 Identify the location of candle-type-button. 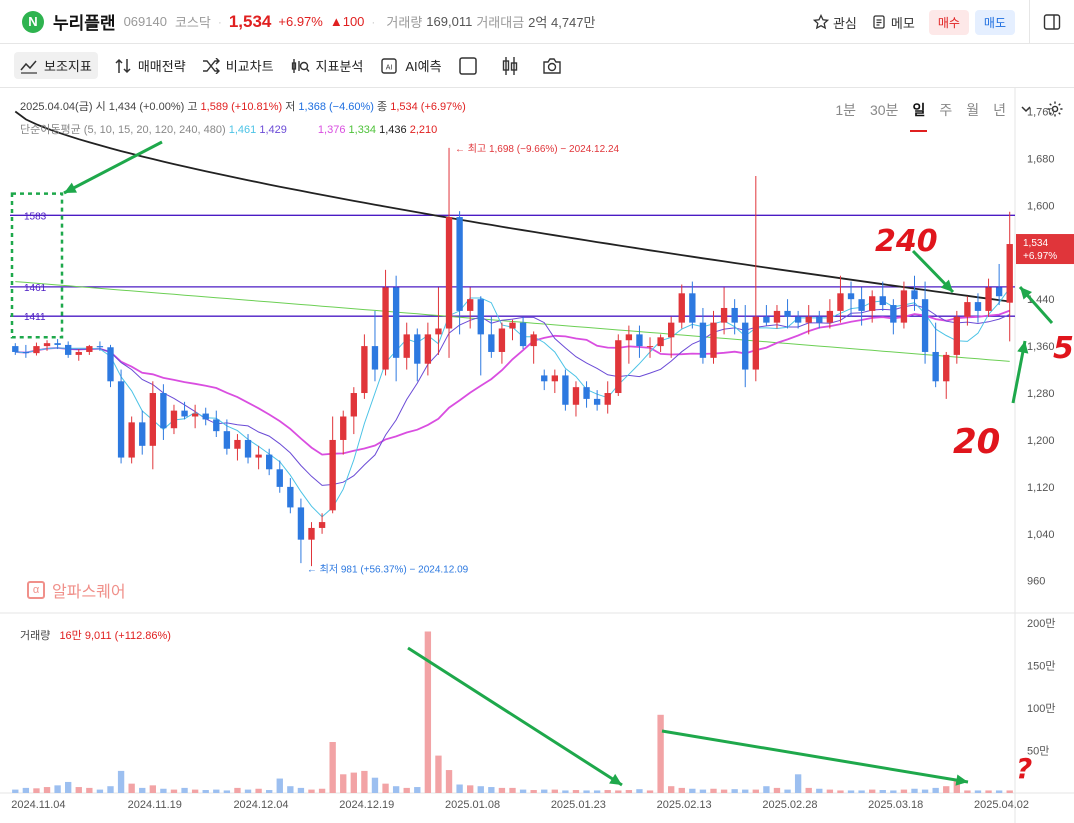
(513, 66).